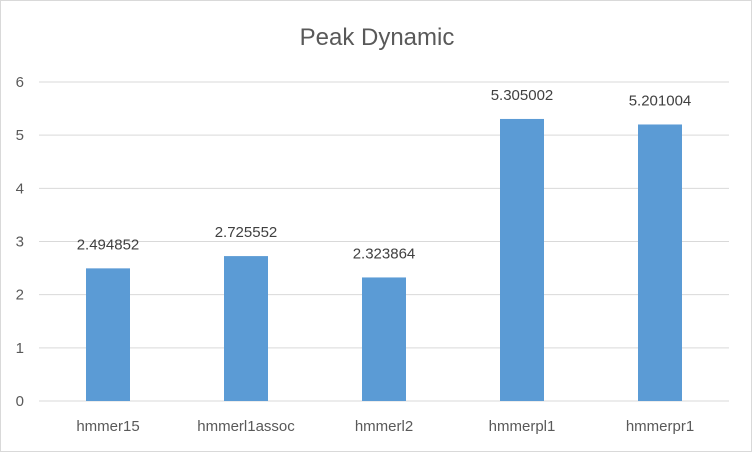  Describe the element at coordinates (522, 95) in the screenshot. I see `data-label: 5.305002` at that location.